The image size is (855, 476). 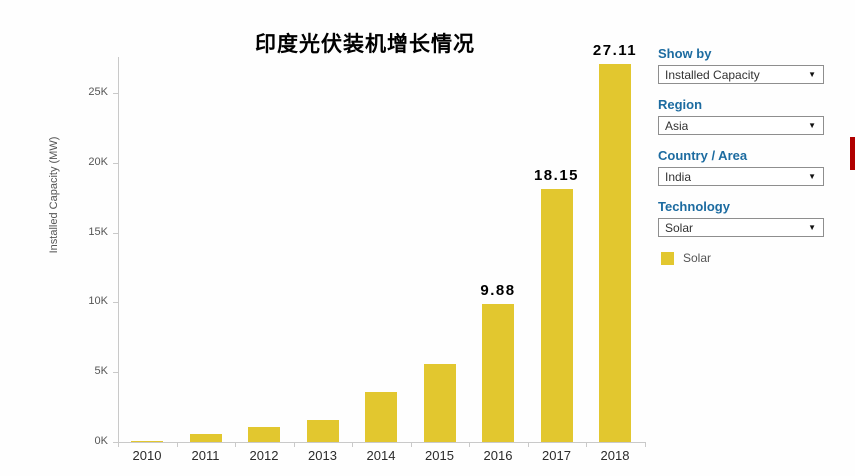 What do you see at coordinates (685, 53) in the screenshot?
I see `show-by-label: Show by` at bounding box center [685, 53].